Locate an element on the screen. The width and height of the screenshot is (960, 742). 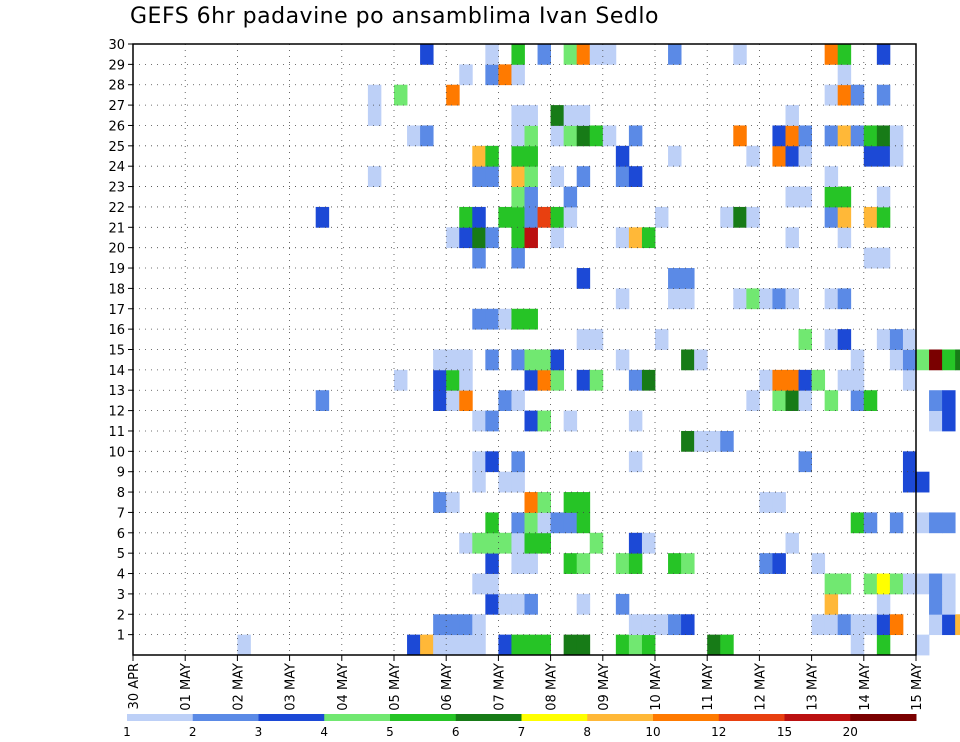
x-tick-label: 03 MAY is located at coordinates (291, 687).